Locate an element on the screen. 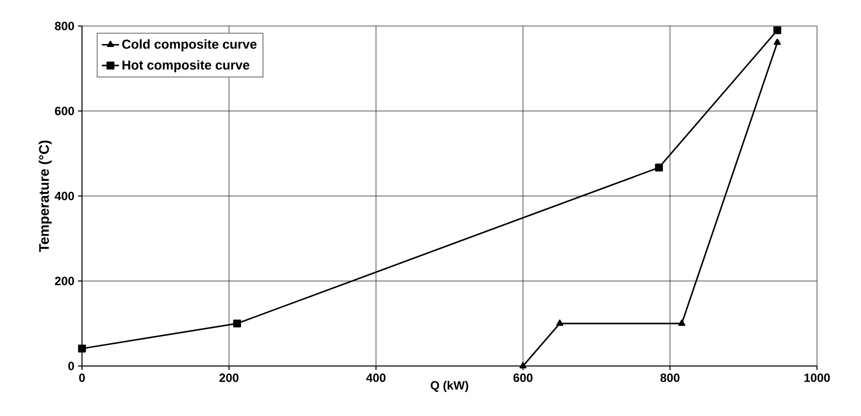  y-axis-title: Temperature (°C) is located at coordinates (45, 196).